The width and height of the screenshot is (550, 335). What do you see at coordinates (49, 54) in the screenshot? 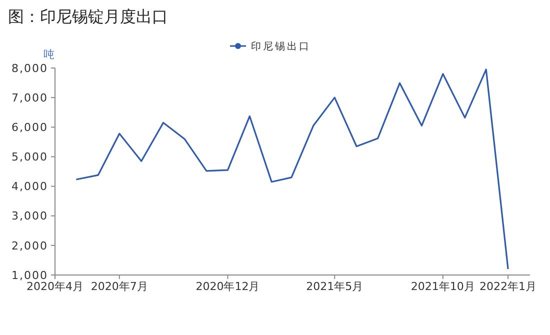
I see `y-axis-title: 吨` at bounding box center [49, 54].